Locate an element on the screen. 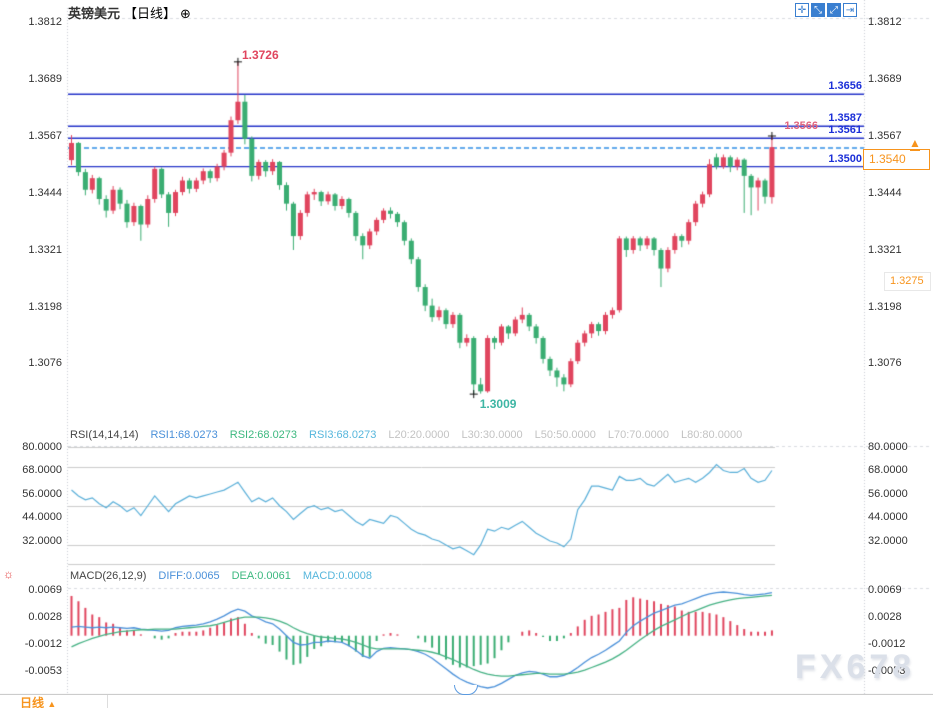  macd-series-value: DIFF:0.0065 is located at coordinates (189, 576).